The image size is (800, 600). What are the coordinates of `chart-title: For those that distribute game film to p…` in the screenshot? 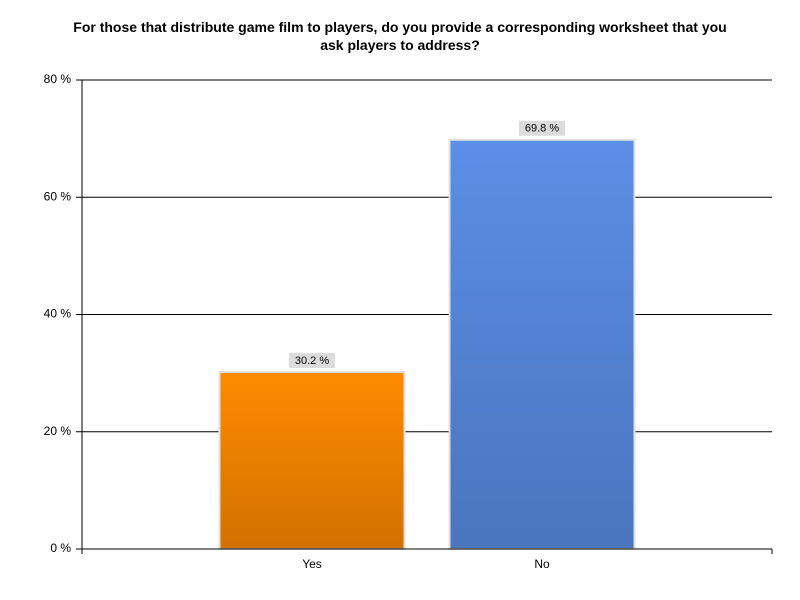 It's located at (400, 36).